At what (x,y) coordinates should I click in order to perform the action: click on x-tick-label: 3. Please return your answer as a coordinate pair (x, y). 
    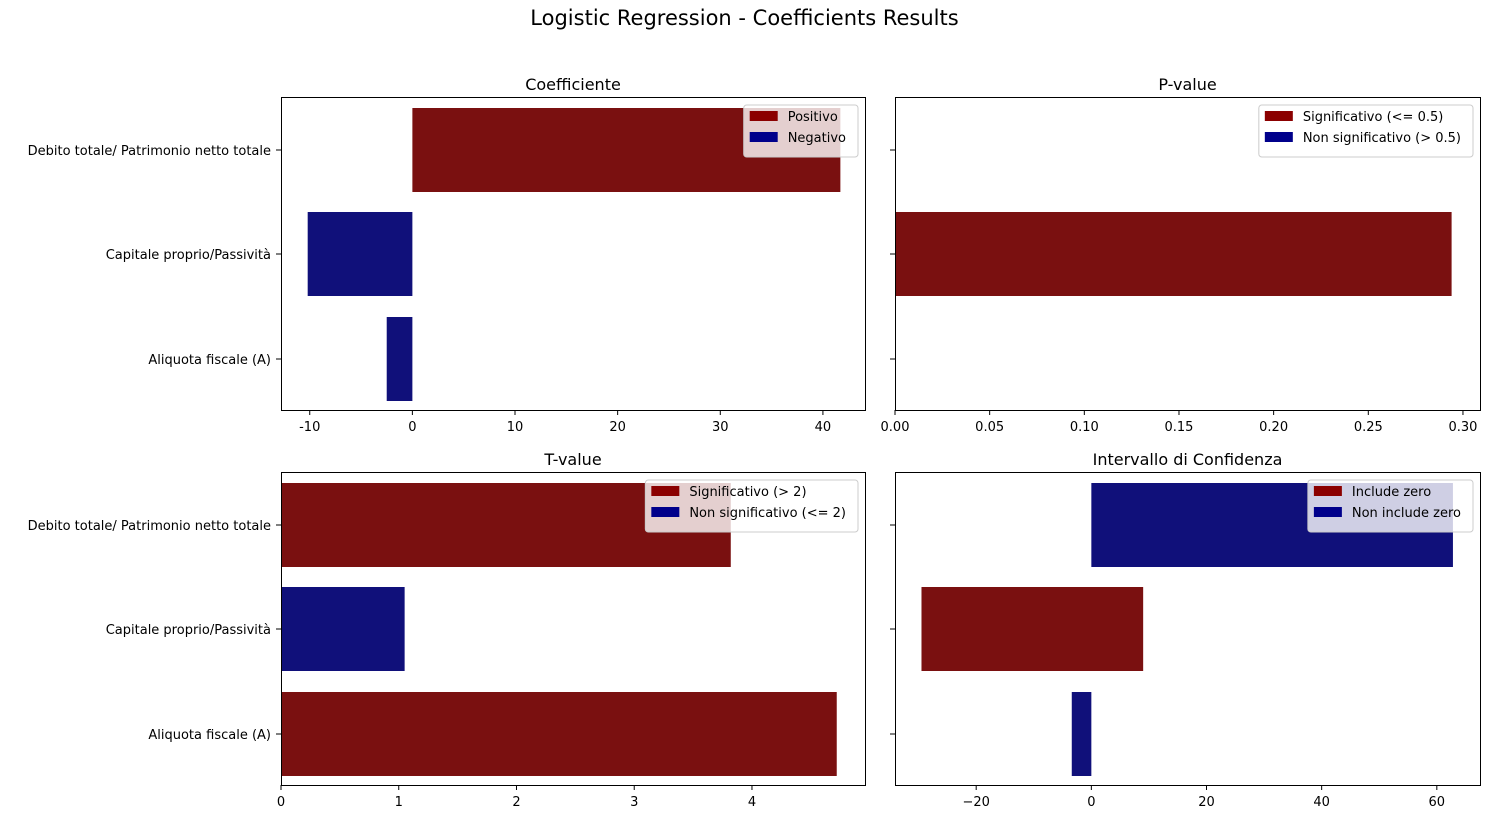
    Looking at the image, I should click on (634, 802).